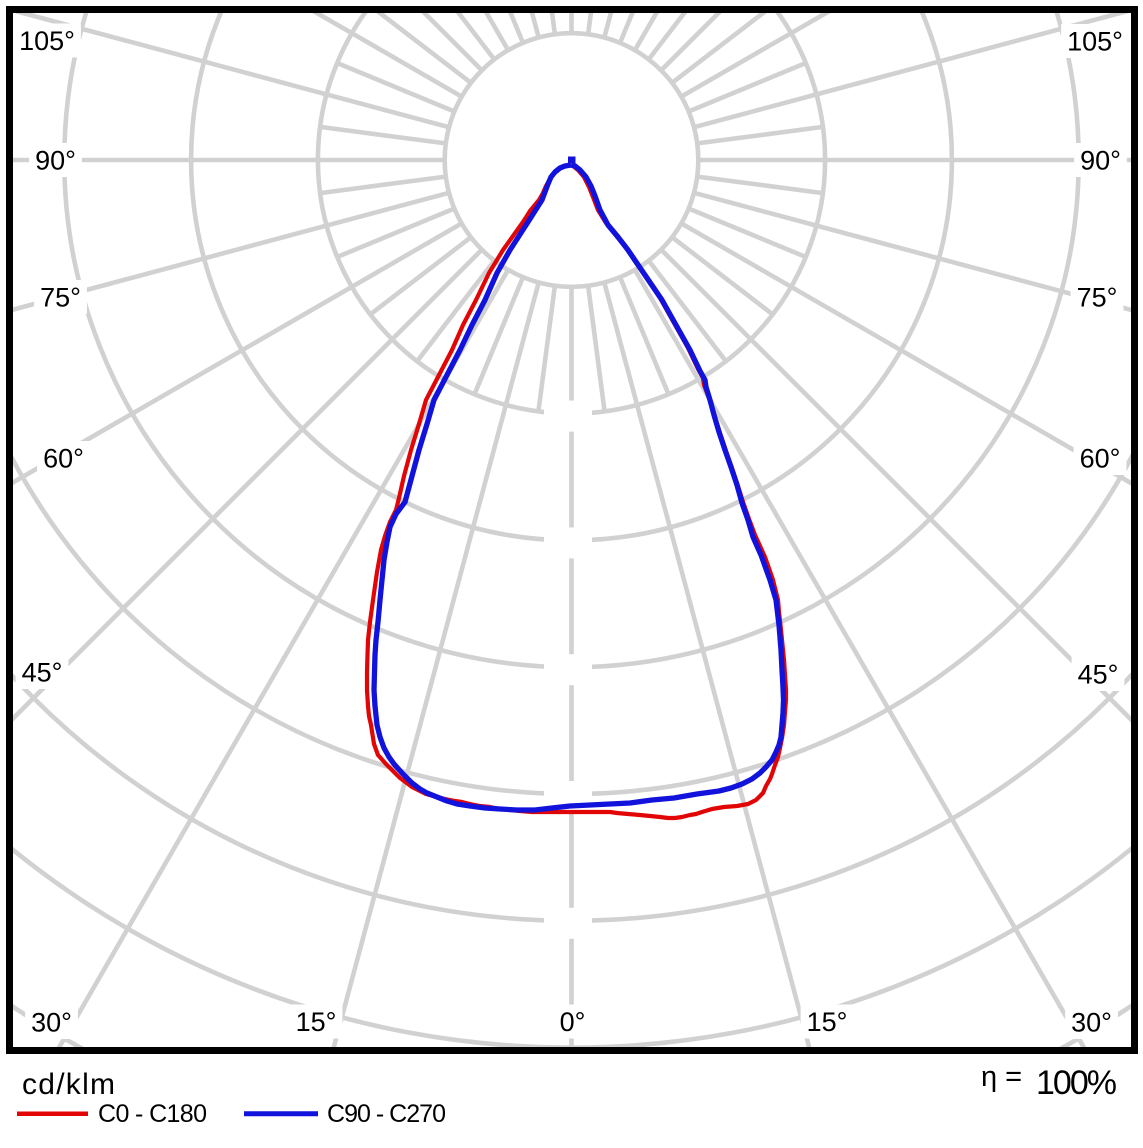  I want to click on svg-text: C90 - C270, so click(386, 1114).